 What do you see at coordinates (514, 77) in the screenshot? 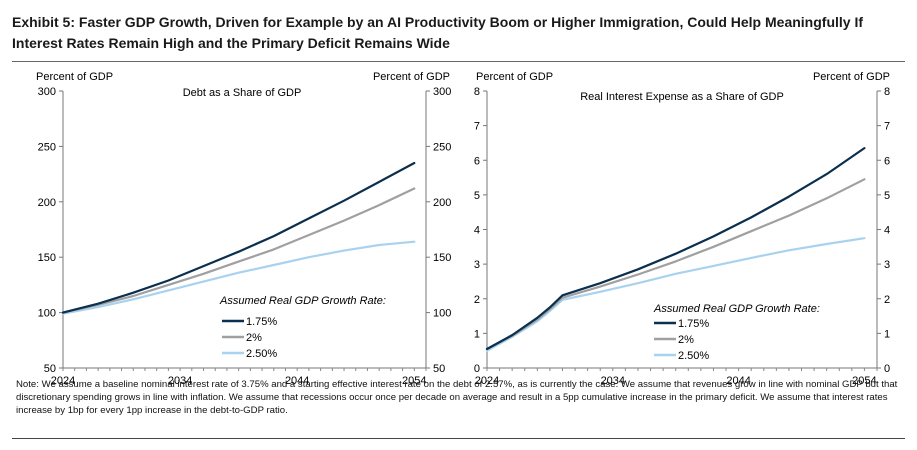
I see `interest-left-axis-label: Percent of GDP` at bounding box center [514, 77].